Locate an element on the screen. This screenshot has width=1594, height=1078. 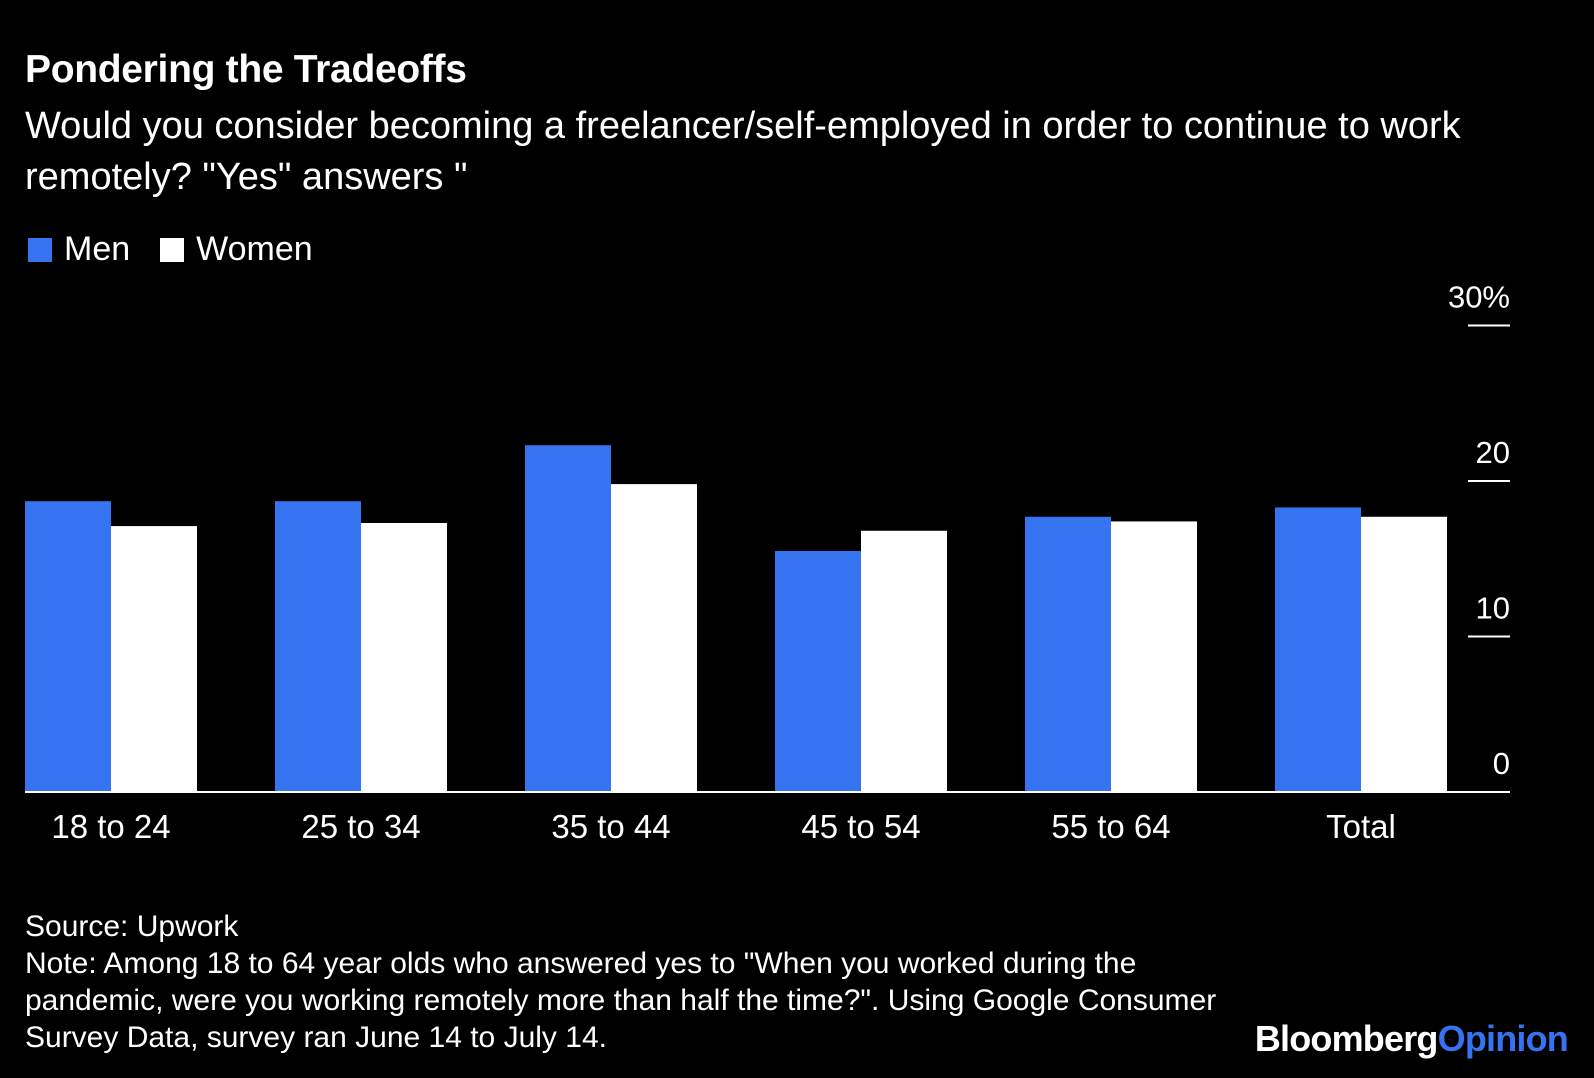
bloomberg-opinion-logo: BloombergOpinion is located at coordinates (1411, 1039).